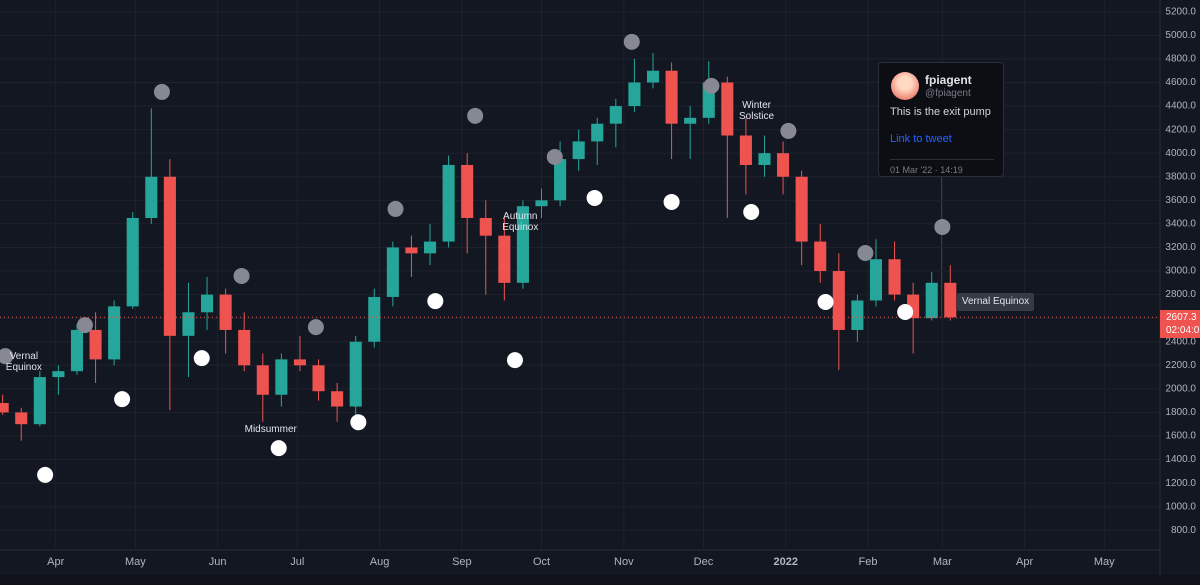 This screenshot has width=1200, height=585. I want to click on x-tick-label: Dec, so click(704, 562).